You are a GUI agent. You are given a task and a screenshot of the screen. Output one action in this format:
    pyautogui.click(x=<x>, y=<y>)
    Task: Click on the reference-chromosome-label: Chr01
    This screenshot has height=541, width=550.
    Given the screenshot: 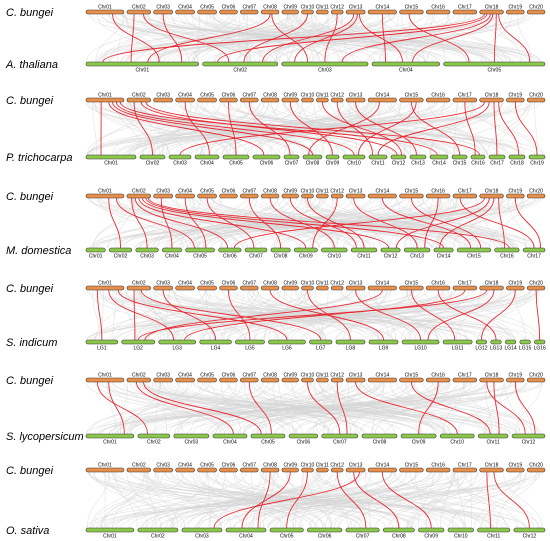 What is the action you would take?
    pyautogui.click(x=105, y=8)
    